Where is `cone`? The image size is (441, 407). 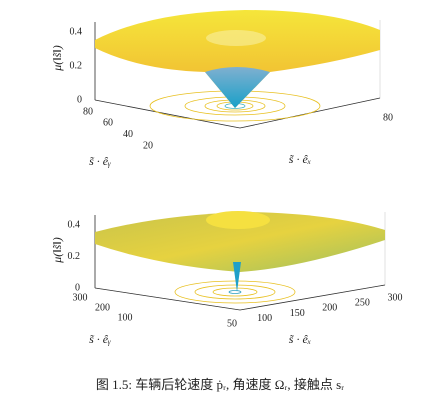
cone is located at coordinates (237, 87).